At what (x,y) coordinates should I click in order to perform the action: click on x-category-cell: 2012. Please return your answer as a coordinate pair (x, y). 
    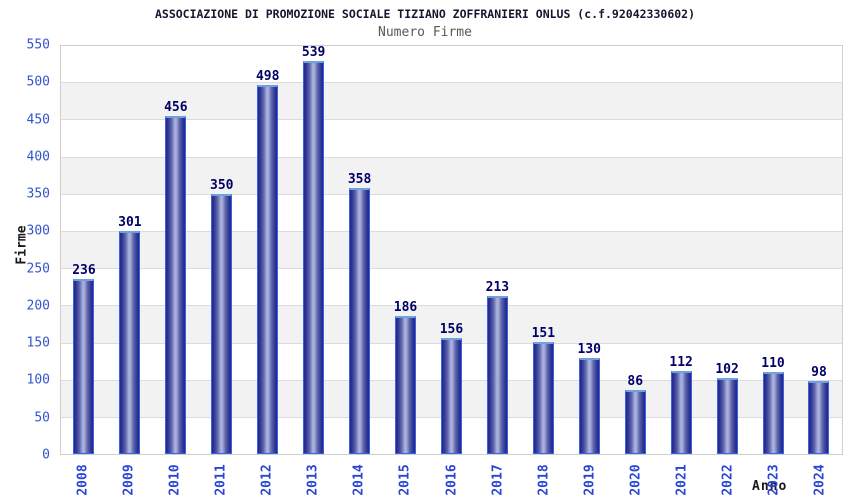
    Looking at the image, I should click on (267, 479).